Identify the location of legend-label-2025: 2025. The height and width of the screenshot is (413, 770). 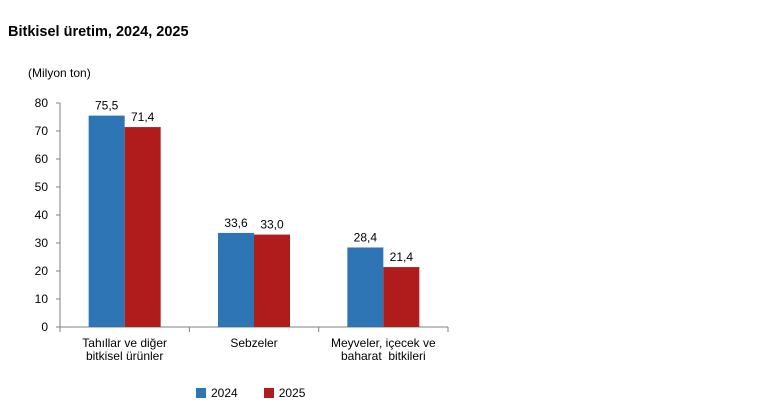
(292, 393).